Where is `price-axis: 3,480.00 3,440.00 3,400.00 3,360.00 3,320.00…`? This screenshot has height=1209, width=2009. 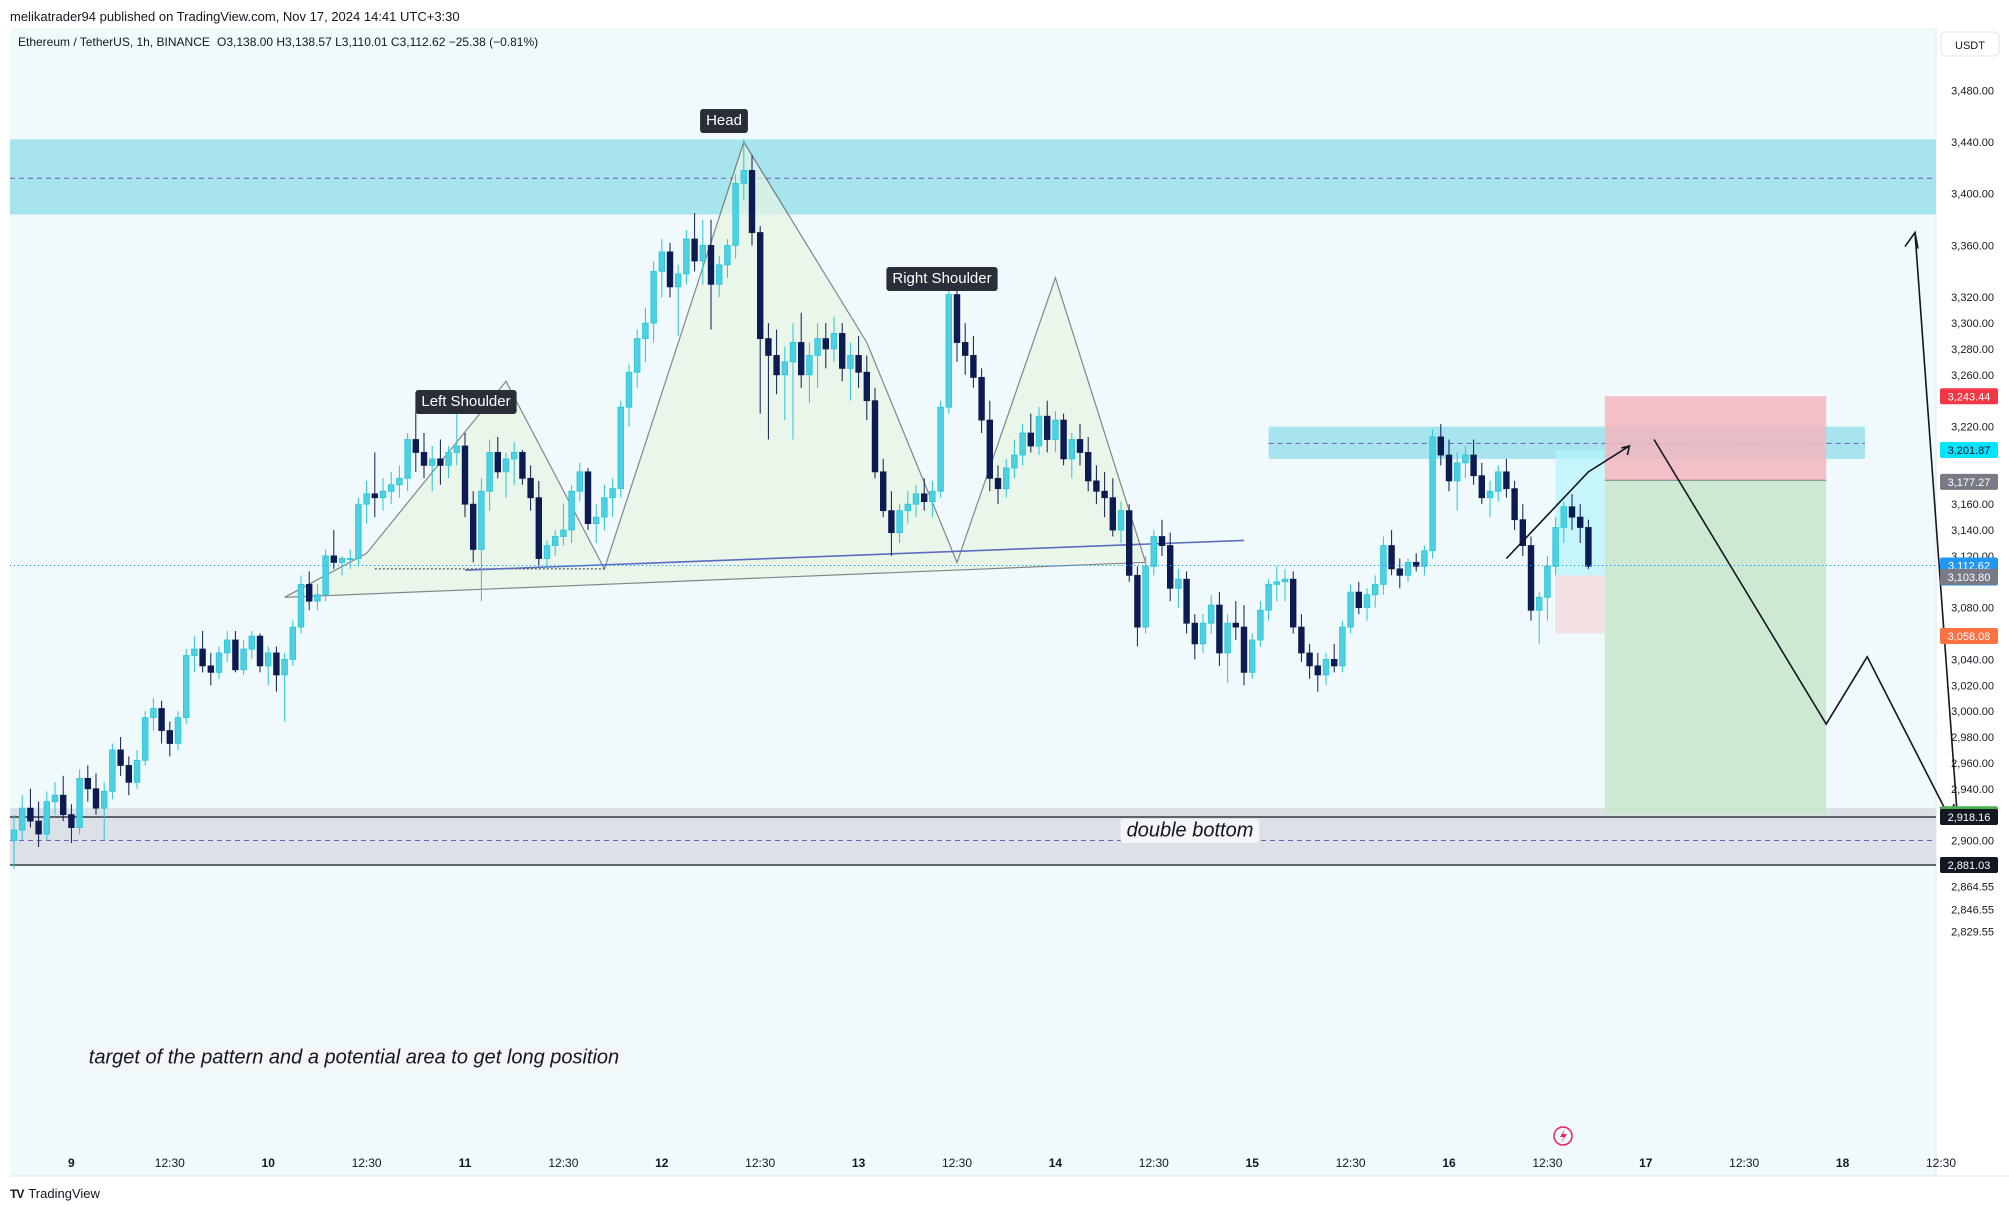
price-axis: 3,480.00 3,440.00 3,400.00 3,360.00 3,320.00… is located at coordinates (1969, 512).